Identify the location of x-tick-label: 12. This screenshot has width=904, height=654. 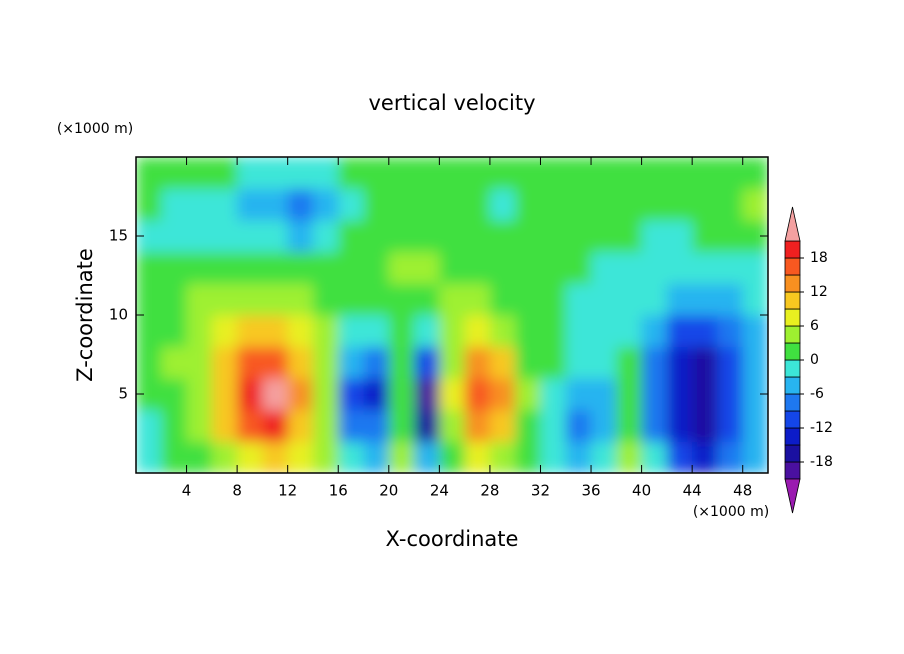
(287, 491).